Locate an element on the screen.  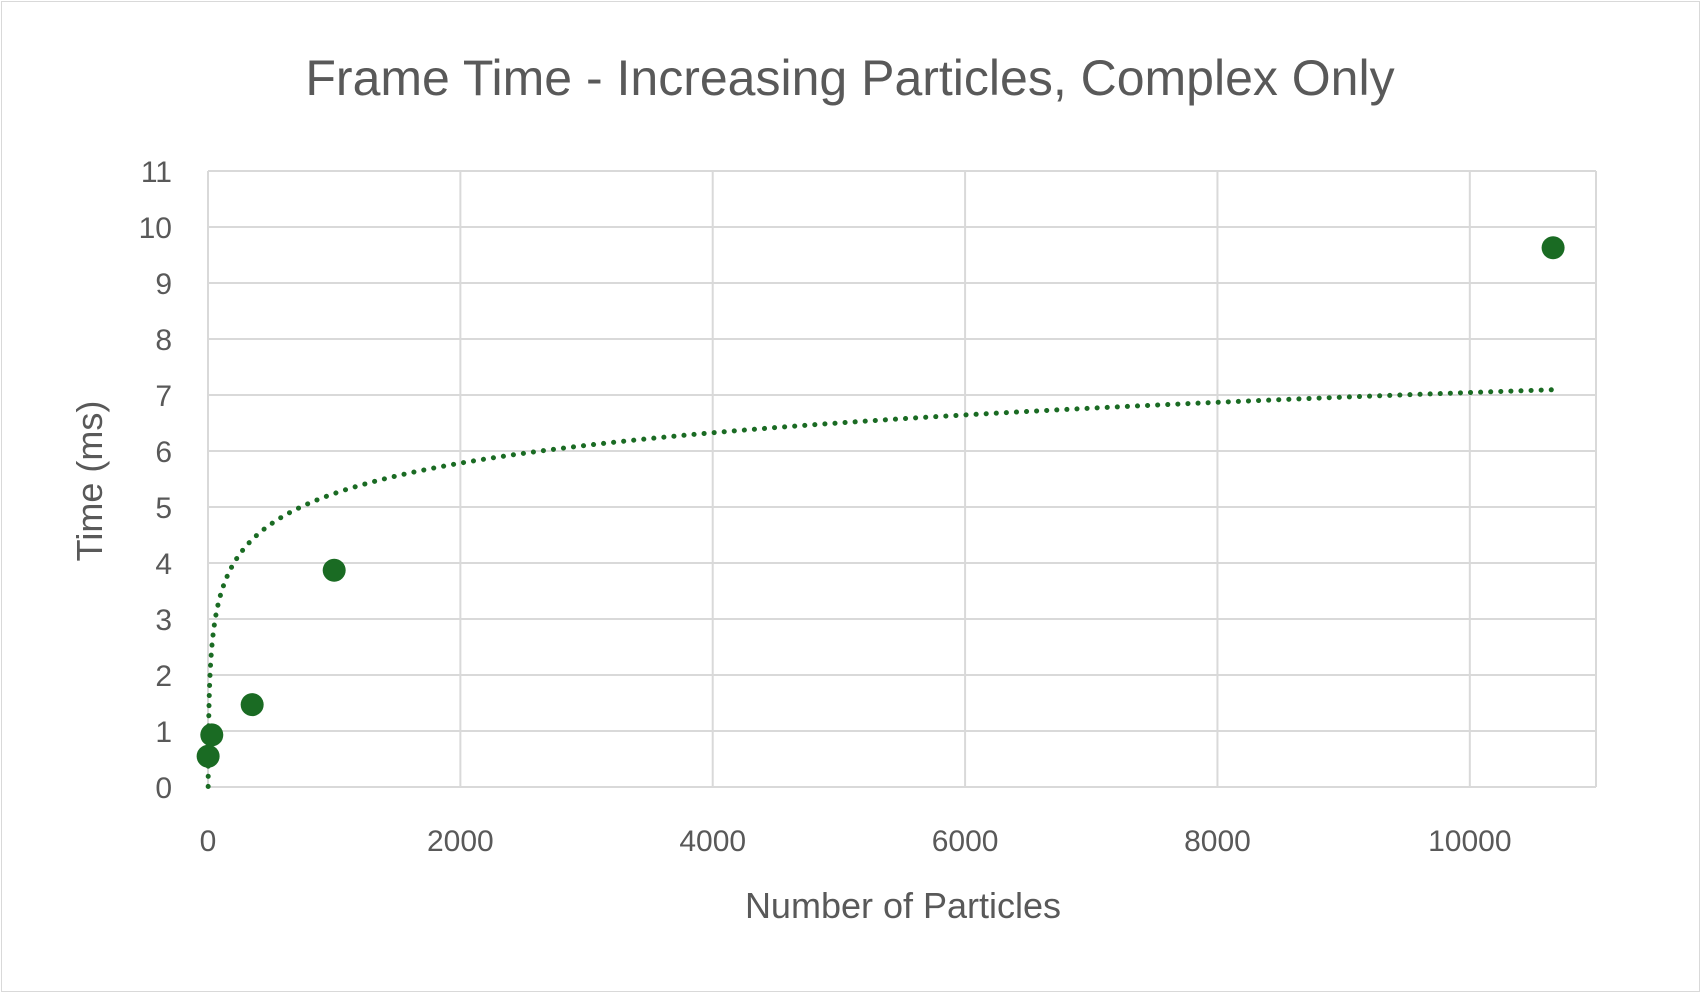
y-tick-label: 10 is located at coordinates (155, 228).